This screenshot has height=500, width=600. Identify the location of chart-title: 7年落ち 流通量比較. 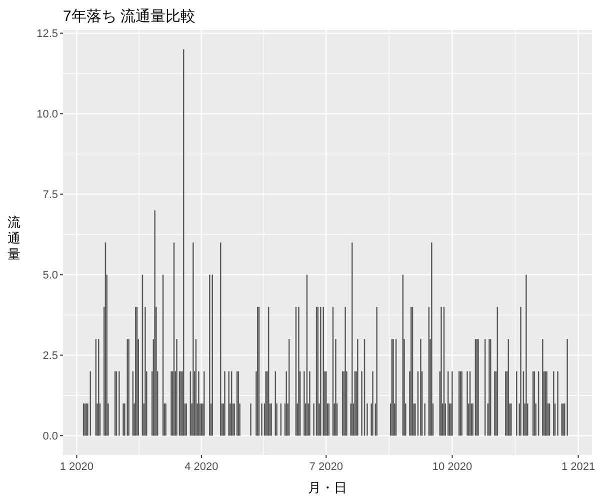
(129, 16).